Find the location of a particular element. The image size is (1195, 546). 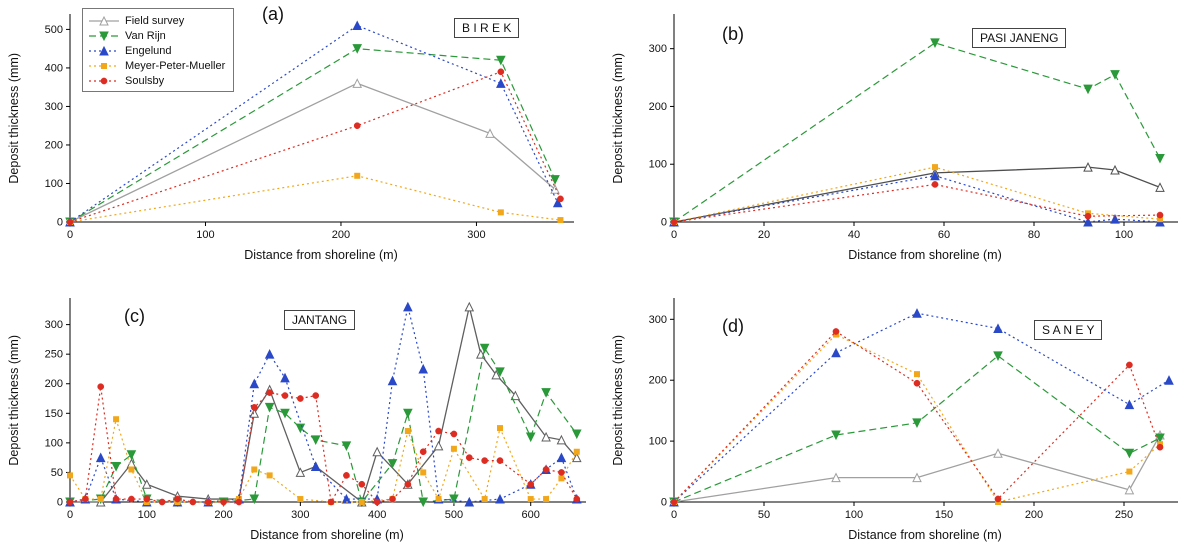

svg-text: 80 is located at coordinates (1034, 235).